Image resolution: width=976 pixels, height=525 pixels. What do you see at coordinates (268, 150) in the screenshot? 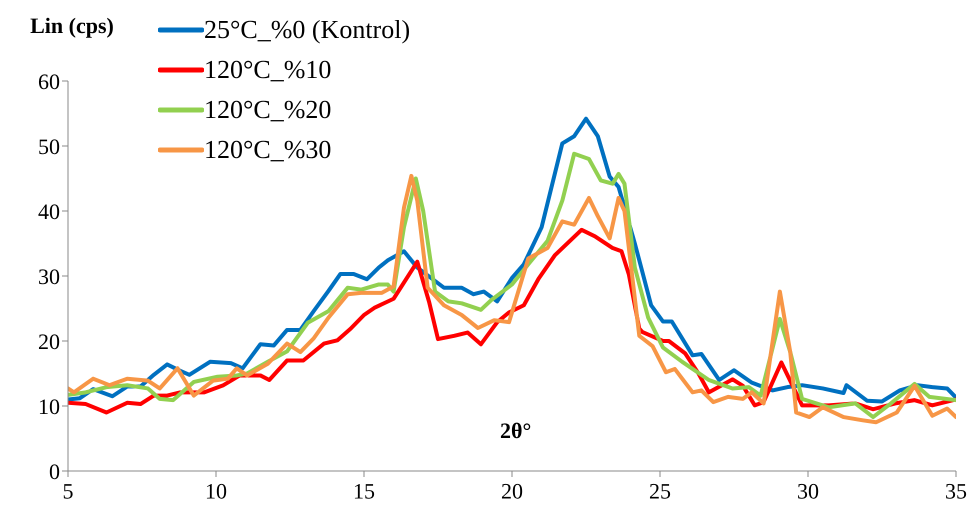
I see `legend-label: 120°C_%30` at bounding box center [268, 150].